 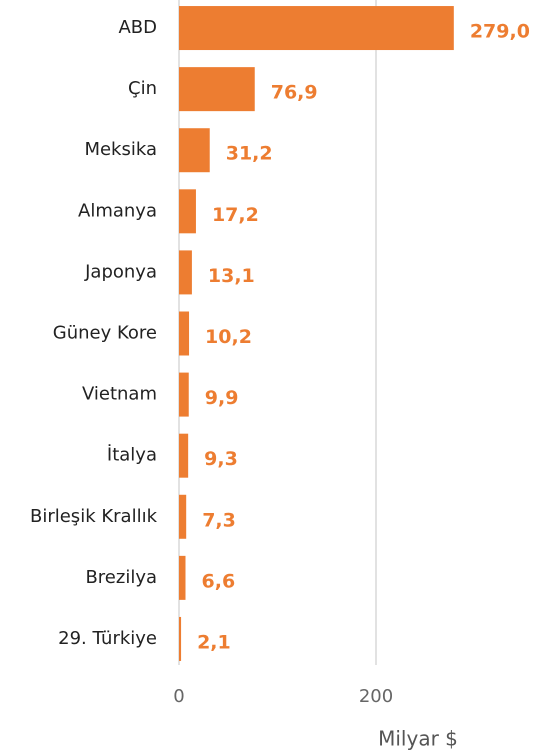 I want to click on data-label: 9,9, so click(x=222, y=398).